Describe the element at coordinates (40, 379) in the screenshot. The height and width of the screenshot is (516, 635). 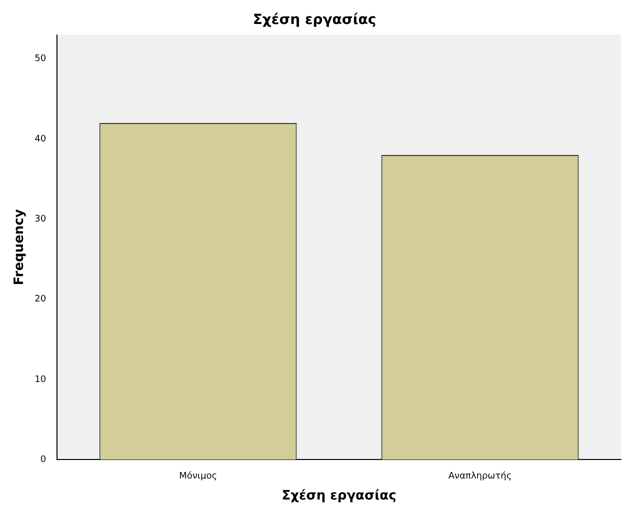
I see `y-tick-label: 10` at that location.